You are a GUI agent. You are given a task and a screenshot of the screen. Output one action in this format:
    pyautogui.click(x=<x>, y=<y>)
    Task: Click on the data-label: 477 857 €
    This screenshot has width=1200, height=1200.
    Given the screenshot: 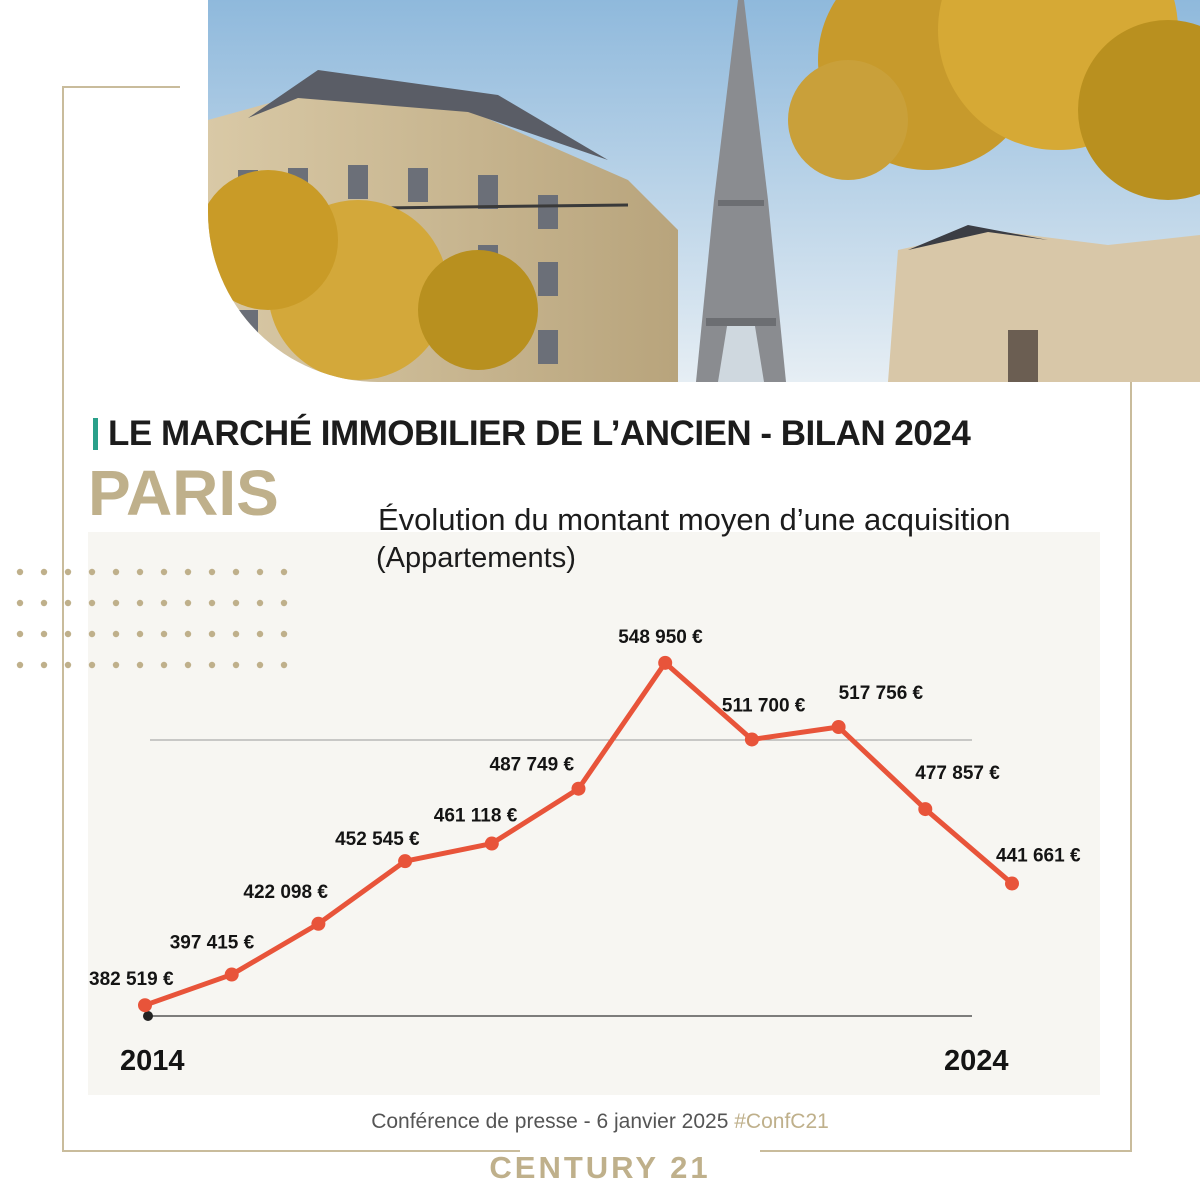 What is the action you would take?
    pyautogui.click(x=957, y=773)
    